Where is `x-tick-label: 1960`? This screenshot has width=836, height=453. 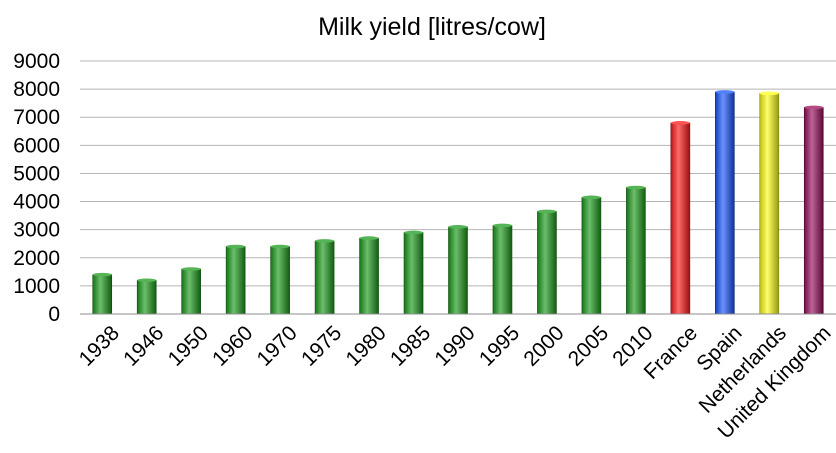 x-tick-label: 1960 is located at coordinates (232, 345).